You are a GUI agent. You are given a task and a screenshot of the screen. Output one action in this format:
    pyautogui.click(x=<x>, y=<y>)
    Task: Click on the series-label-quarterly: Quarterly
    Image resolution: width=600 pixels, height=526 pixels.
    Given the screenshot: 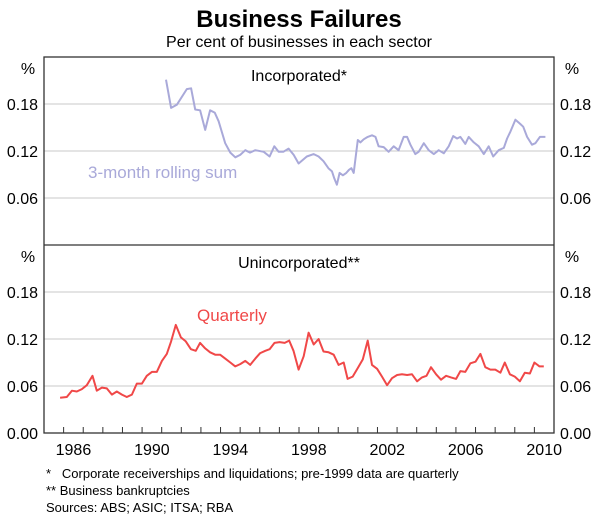 What is the action you would take?
    pyautogui.click(x=232, y=315)
    